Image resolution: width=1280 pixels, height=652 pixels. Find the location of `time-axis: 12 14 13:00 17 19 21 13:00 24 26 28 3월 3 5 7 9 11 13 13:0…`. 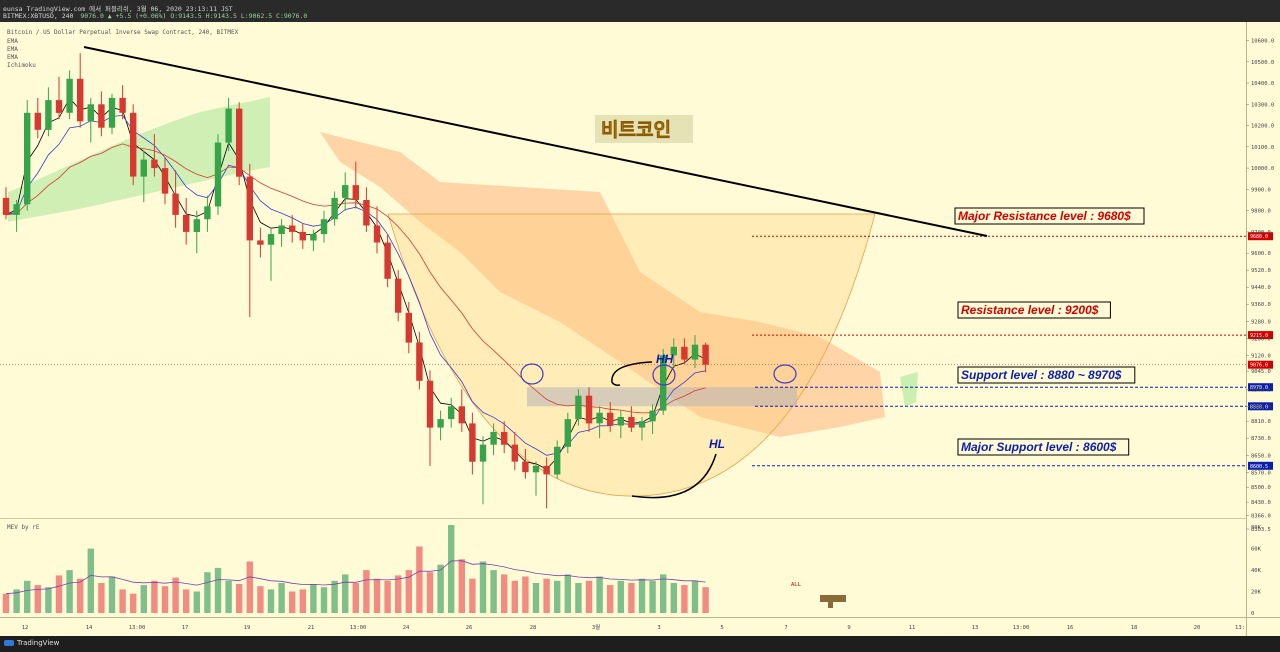

time-axis: 12 14 13:00 17 19 21 13:00 24 26 28 3월 3 5 7 9 11 13 13:0… is located at coordinates (633, 627).